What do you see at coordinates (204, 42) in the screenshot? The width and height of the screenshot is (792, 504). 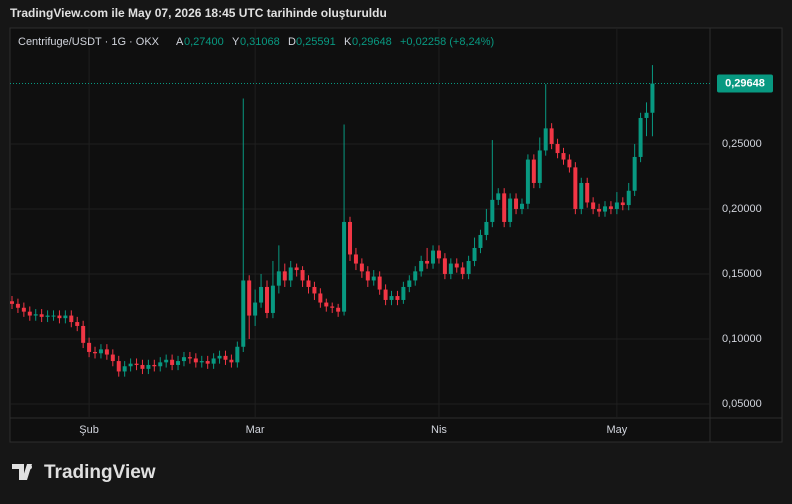 I see `open-value: 0,27400` at bounding box center [204, 42].